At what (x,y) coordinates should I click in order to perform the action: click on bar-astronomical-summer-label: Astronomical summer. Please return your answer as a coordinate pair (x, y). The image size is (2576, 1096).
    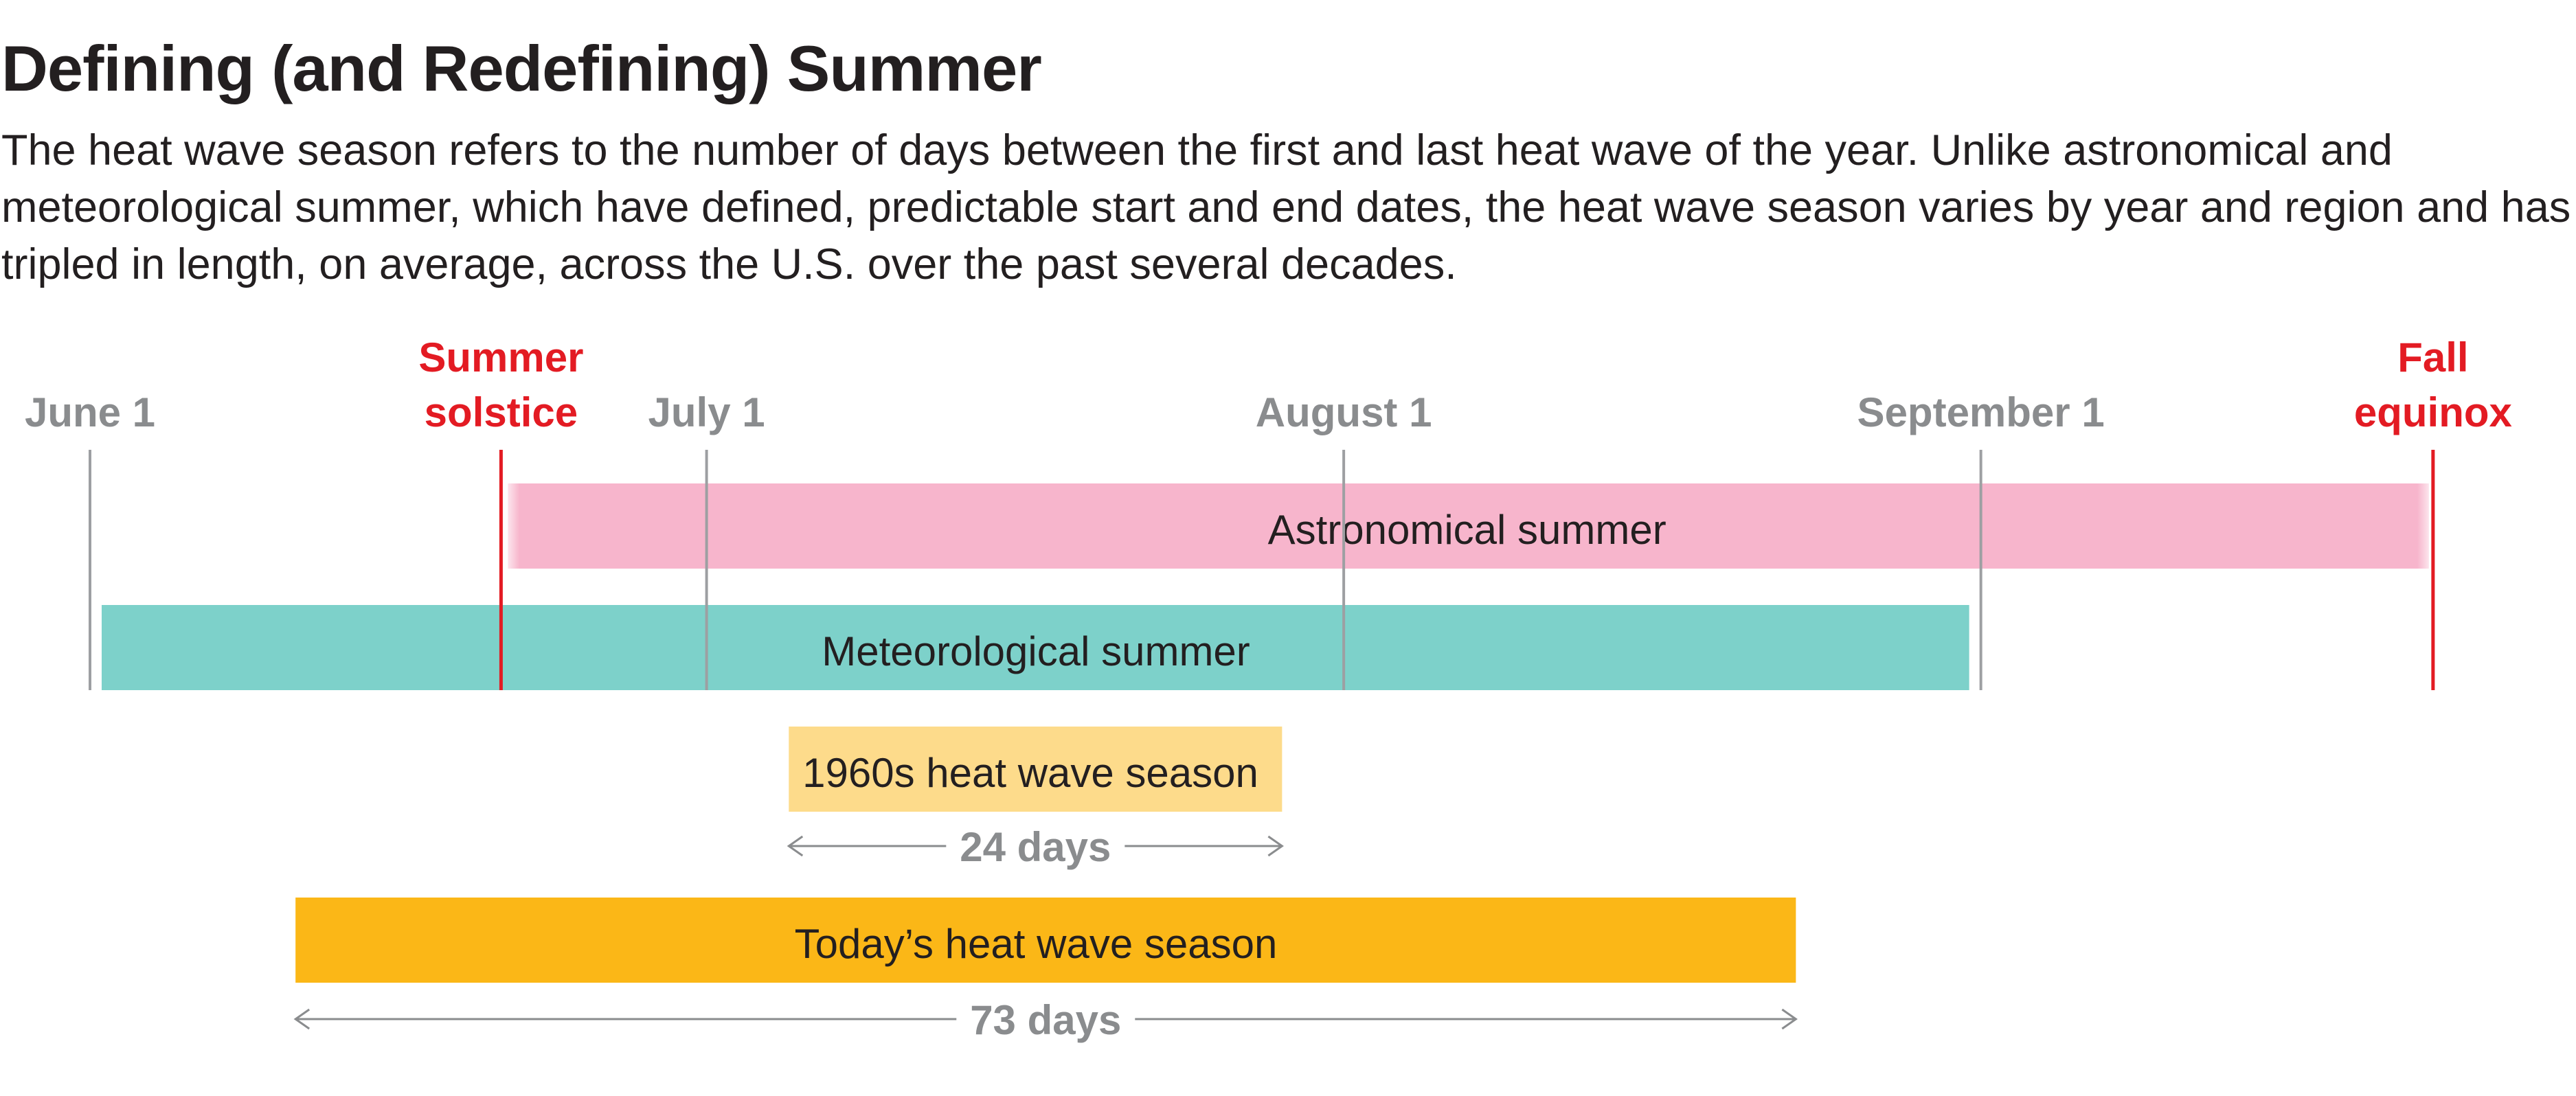
    Looking at the image, I should click on (1467, 530).